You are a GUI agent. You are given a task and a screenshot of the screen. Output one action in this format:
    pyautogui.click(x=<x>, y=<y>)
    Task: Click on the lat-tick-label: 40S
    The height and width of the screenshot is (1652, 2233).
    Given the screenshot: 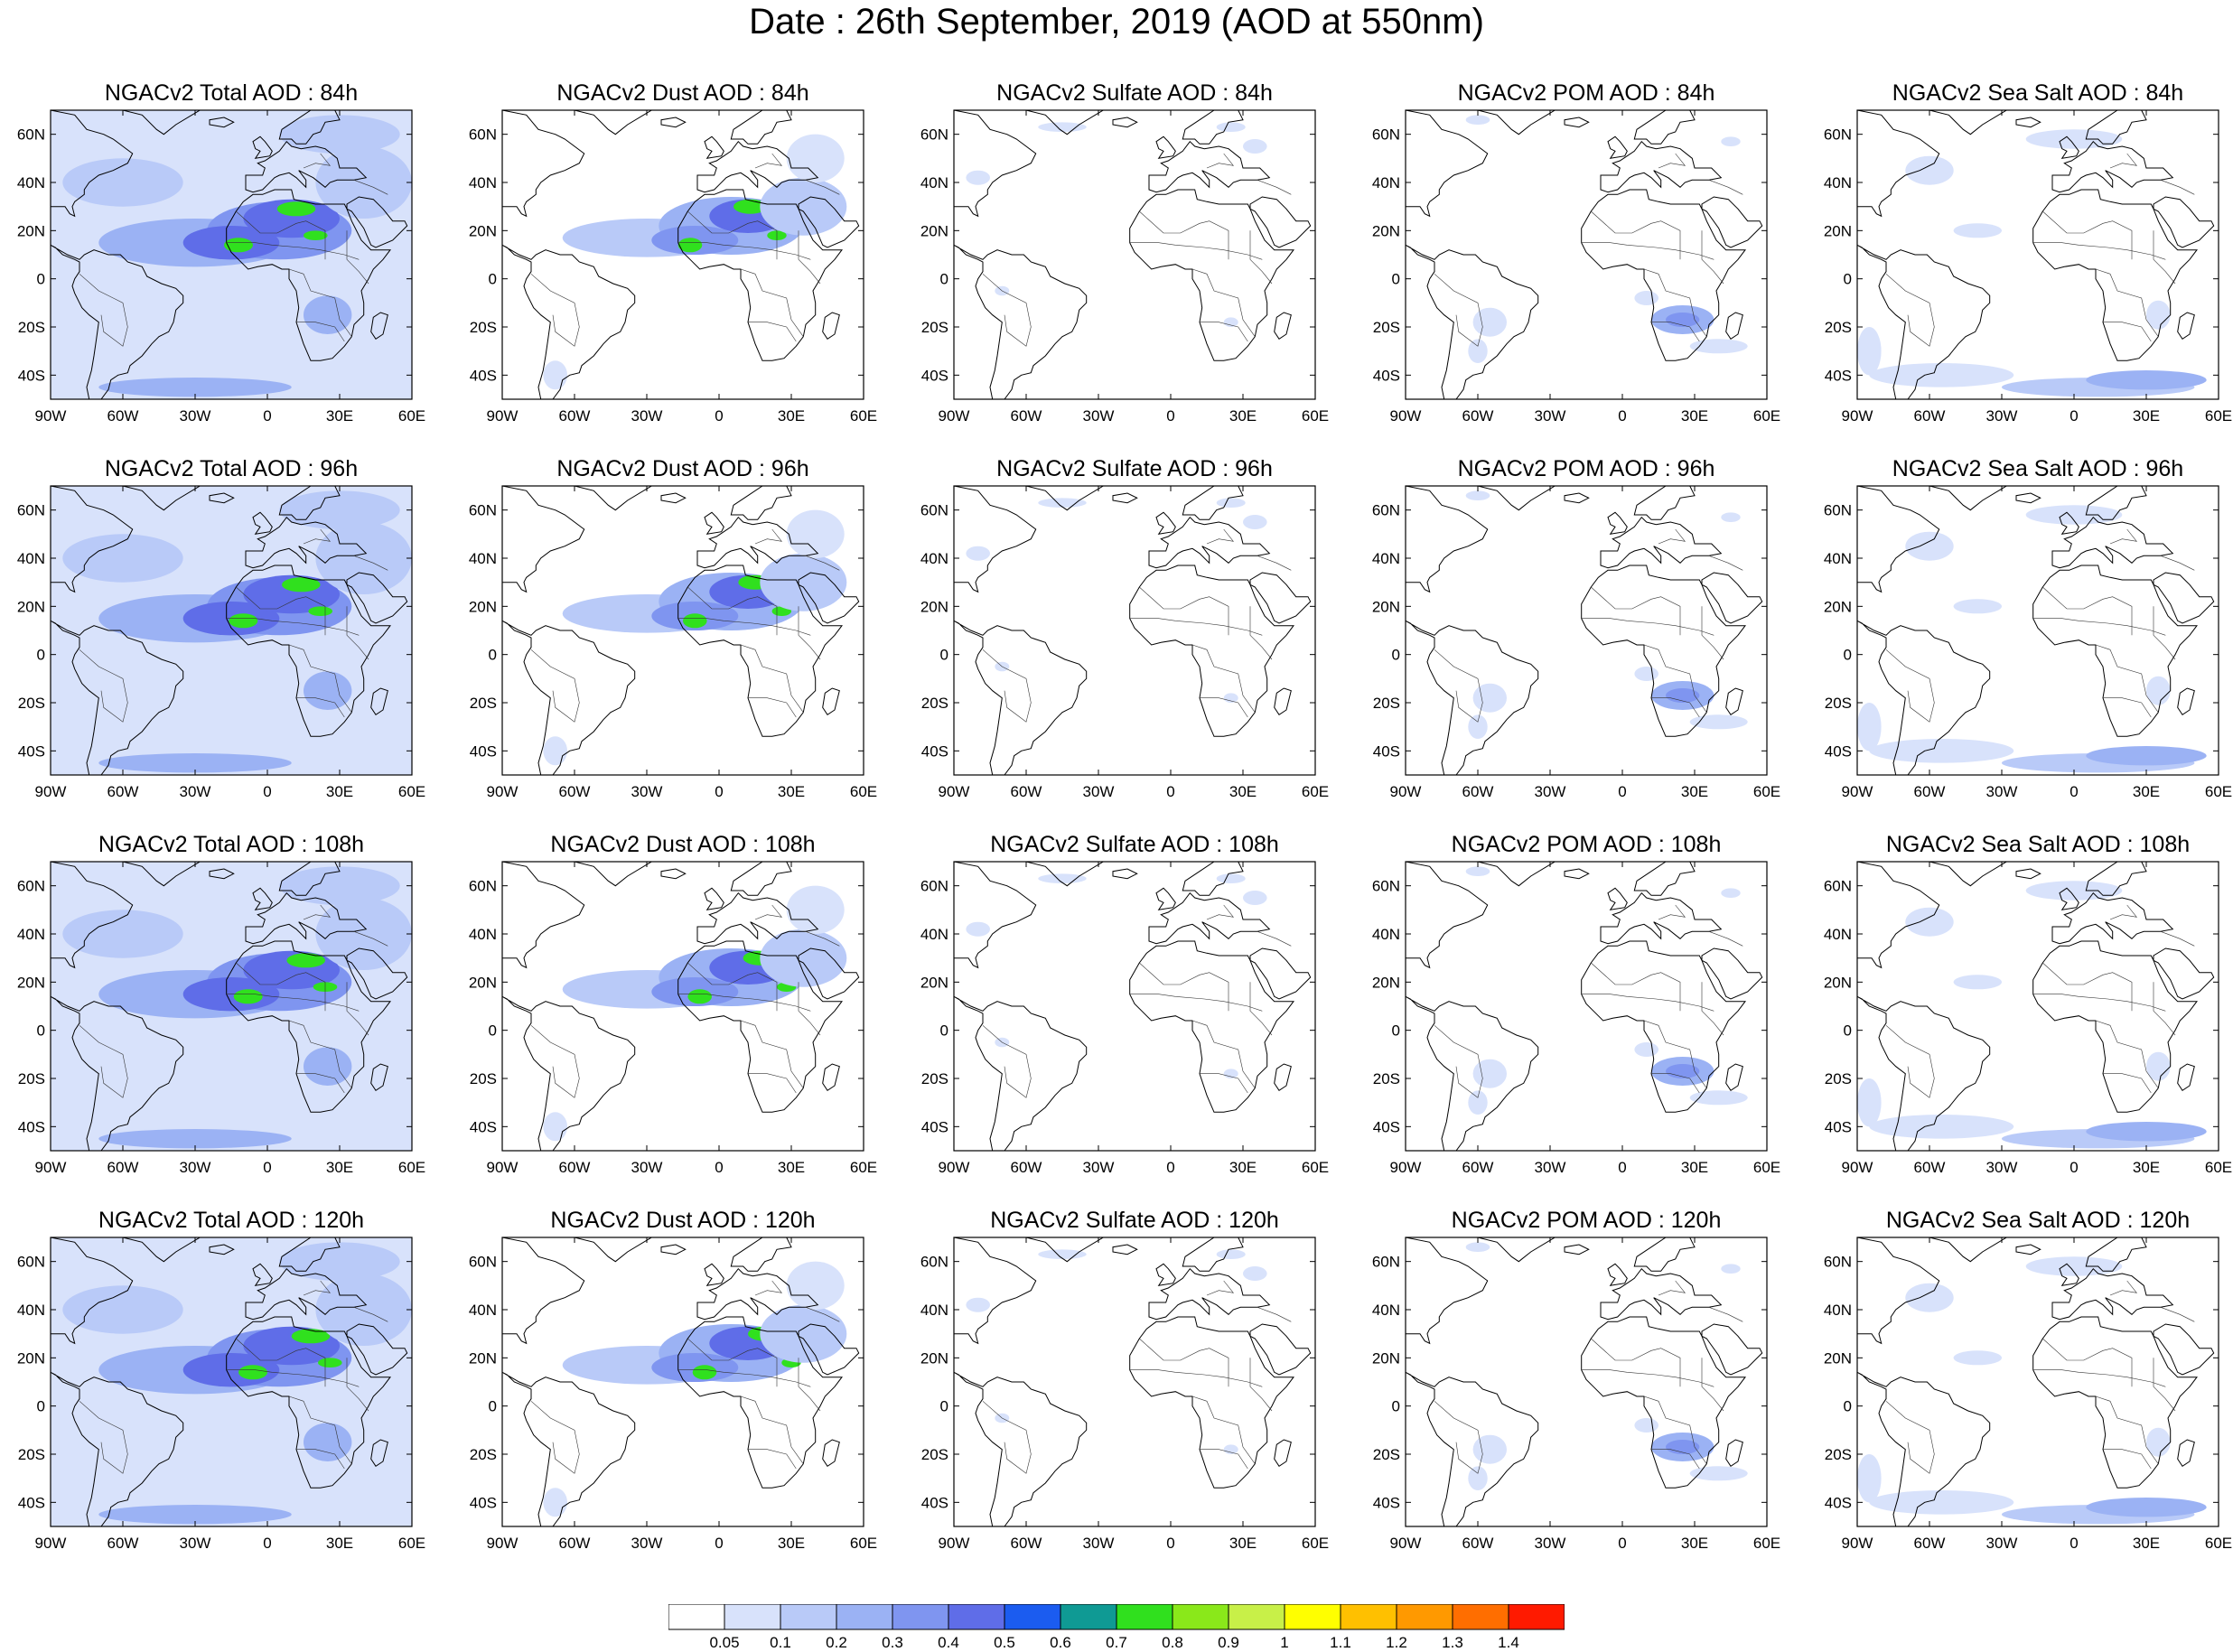 What is the action you would take?
    pyautogui.click(x=1838, y=751)
    